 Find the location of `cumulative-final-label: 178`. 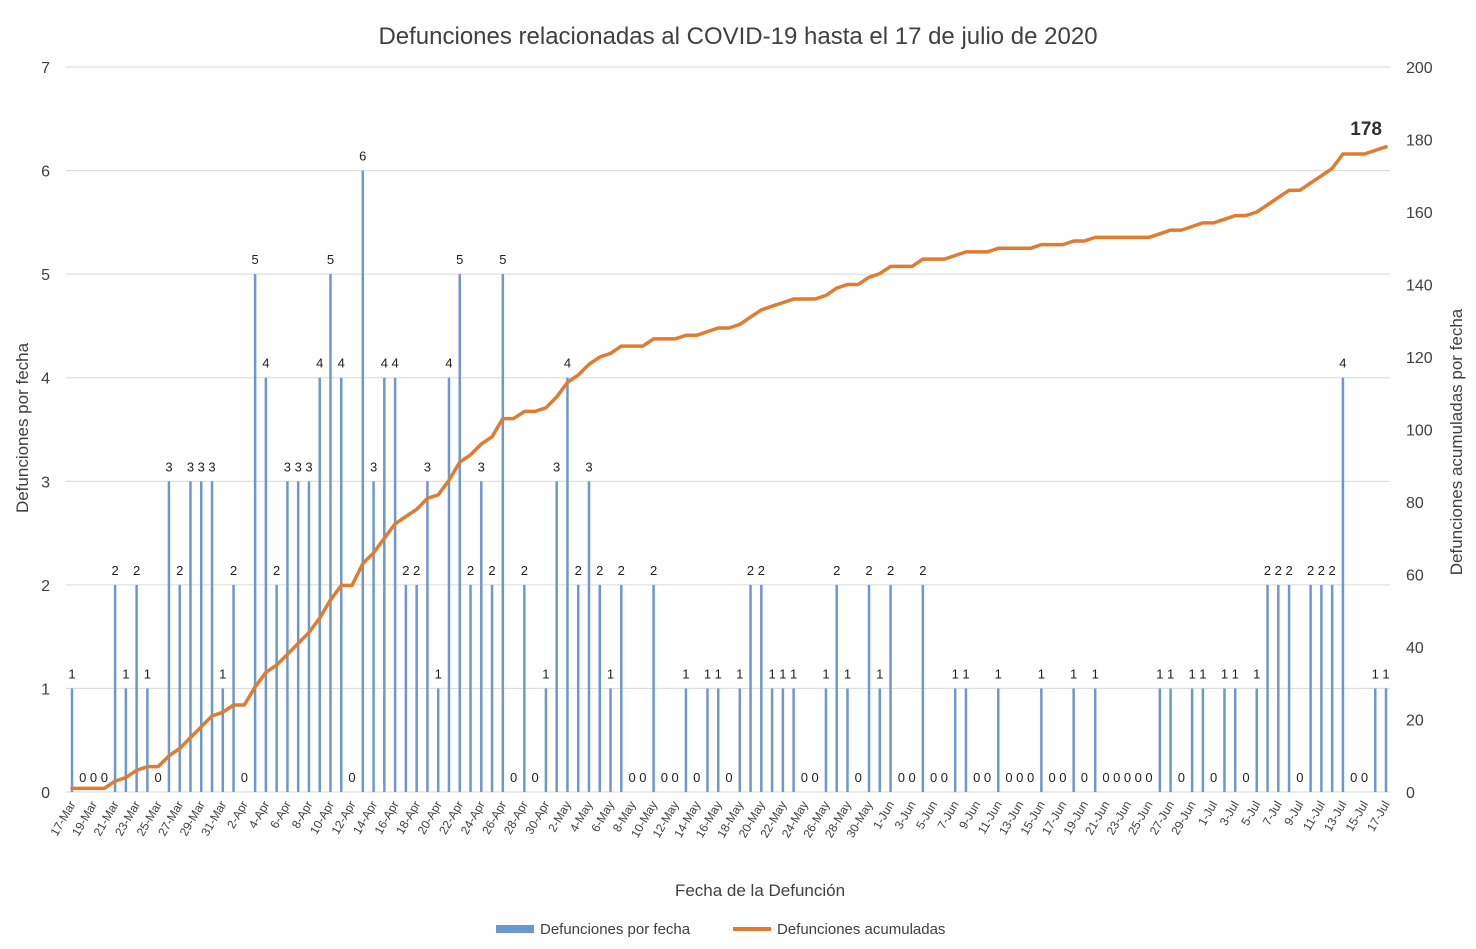

cumulative-final-label: 178 is located at coordinates (1366, 129).